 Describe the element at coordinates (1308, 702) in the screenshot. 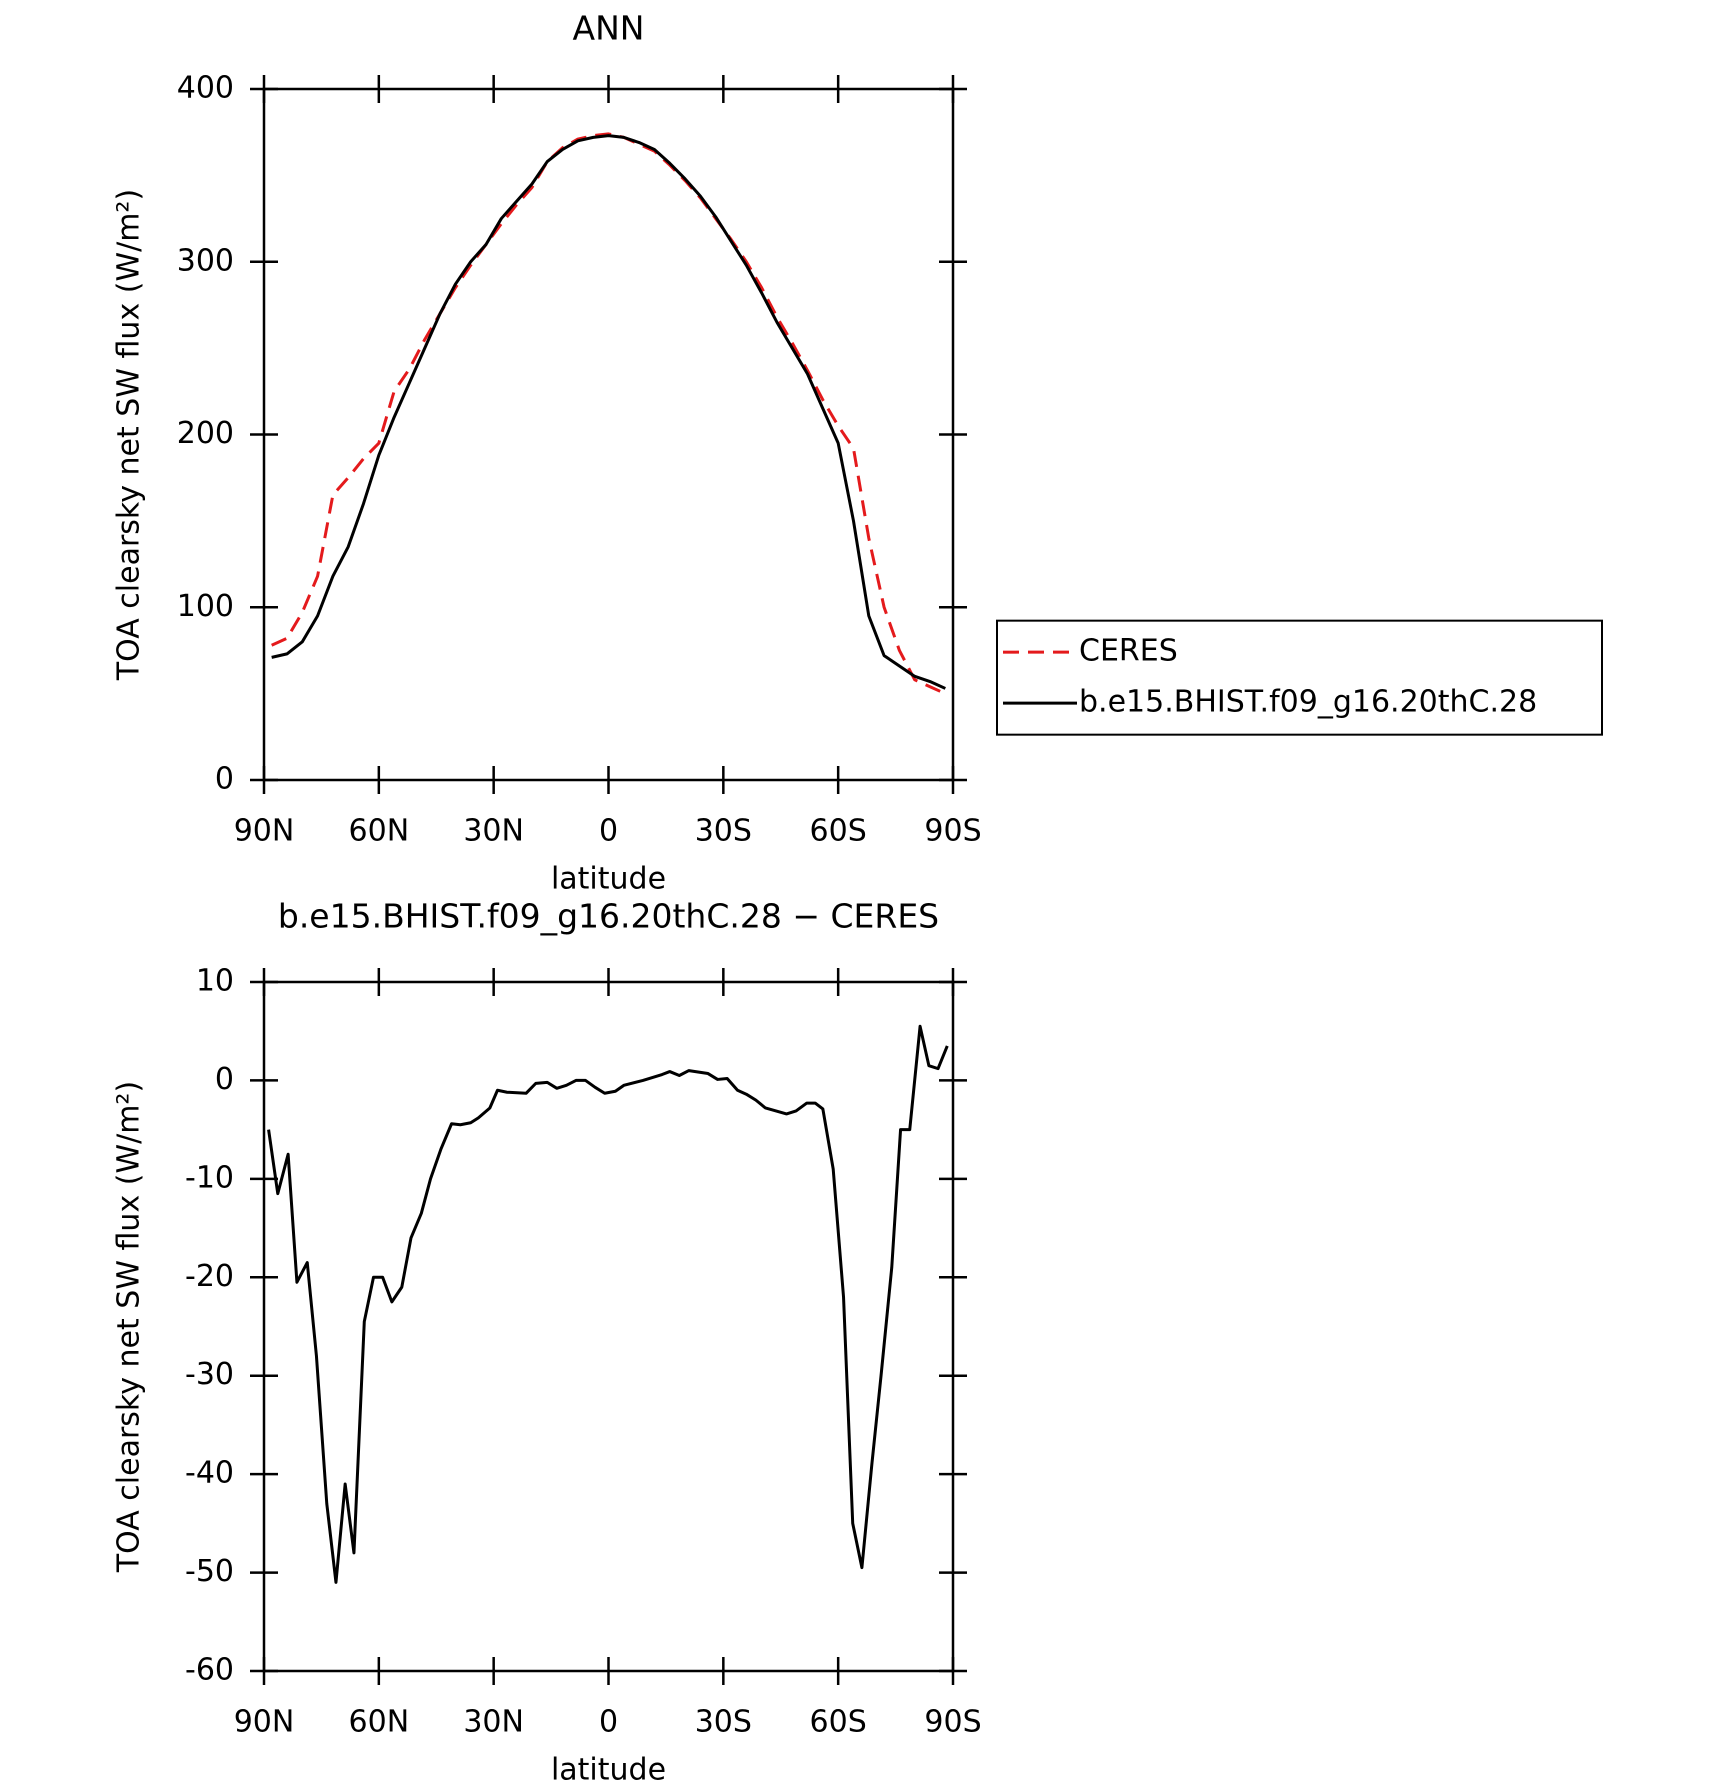

I see `legend-label: b.e15.BHIST.f09_g16.20thC.28` at that location.